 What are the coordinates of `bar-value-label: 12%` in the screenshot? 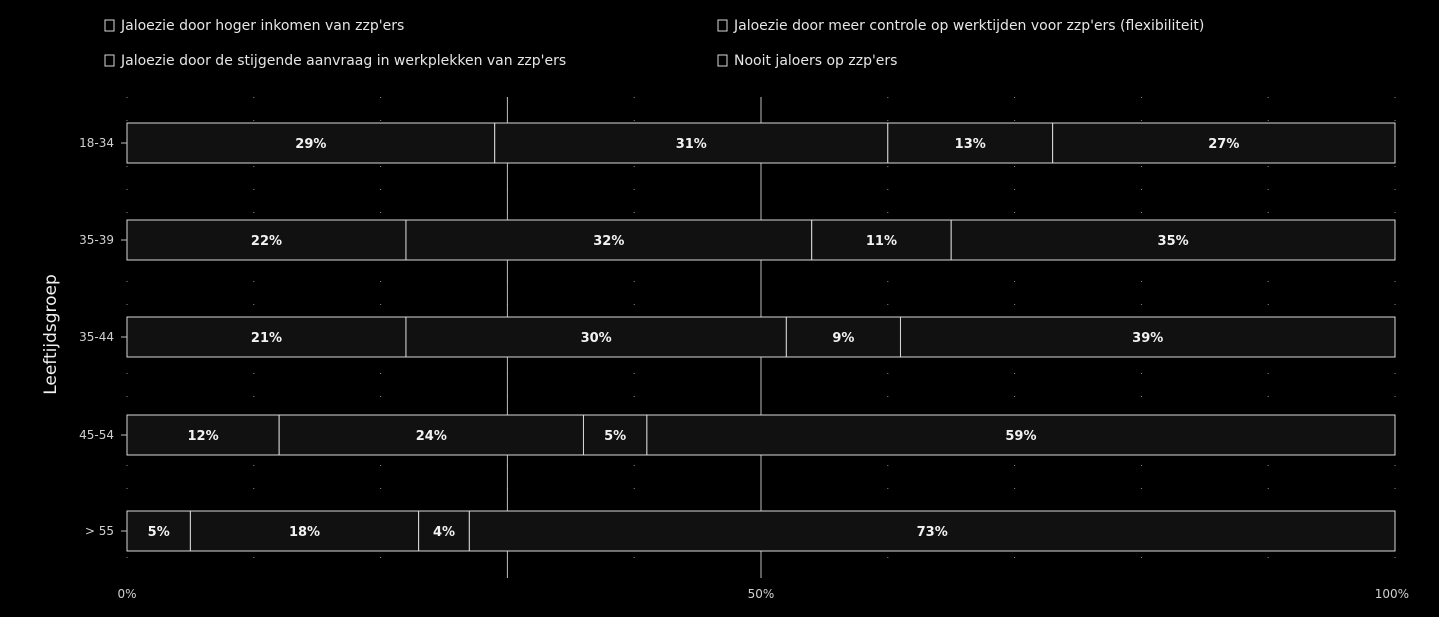 It's located at (203, 436).